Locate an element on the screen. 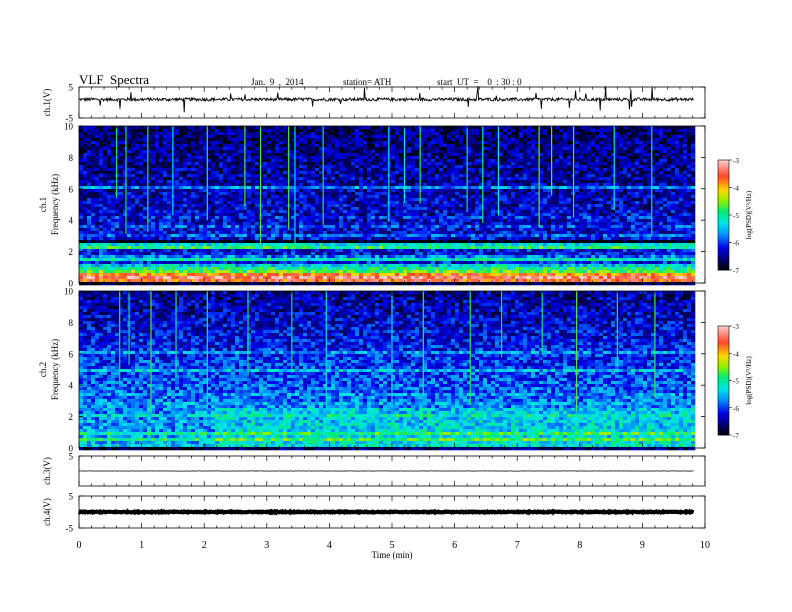 Image resolution: width=792 pixels, height=612 pixels. xtick-label-5: 5 is located at coordinates (392, 545).